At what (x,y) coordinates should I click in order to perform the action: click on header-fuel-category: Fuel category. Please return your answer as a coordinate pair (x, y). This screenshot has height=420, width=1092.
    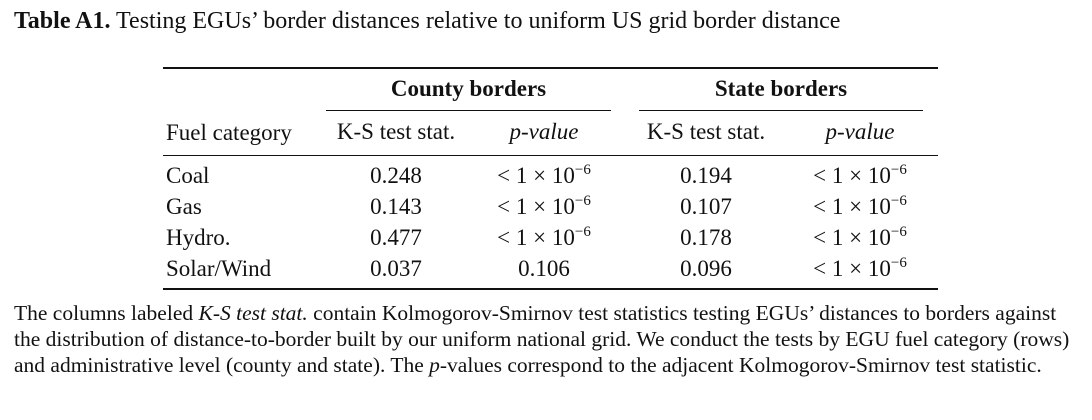
    Looking at the image, I should click on (229, 132).